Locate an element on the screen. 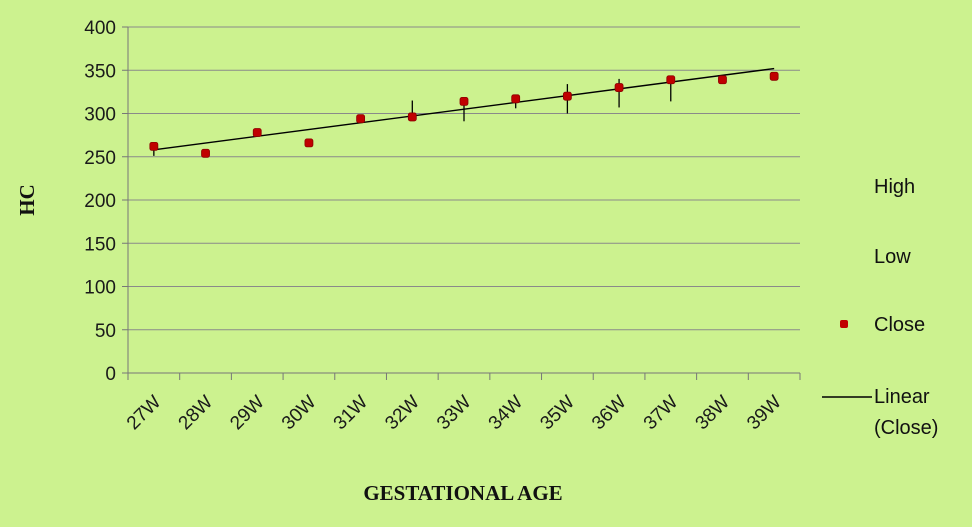  x-tick-label: 31W is located at coordinates (351, 413).